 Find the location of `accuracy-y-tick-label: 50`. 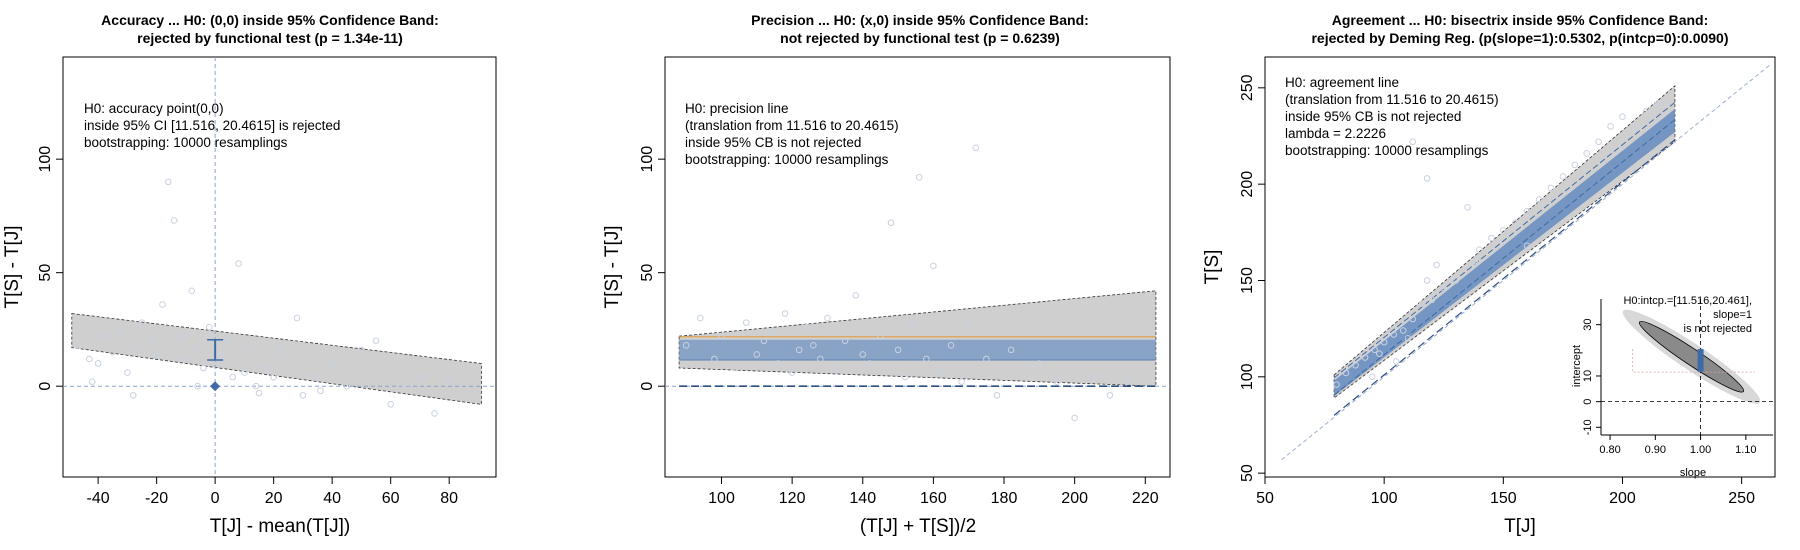

accuracy-y-tick-label: 50 is located at coordinates (45, 273).